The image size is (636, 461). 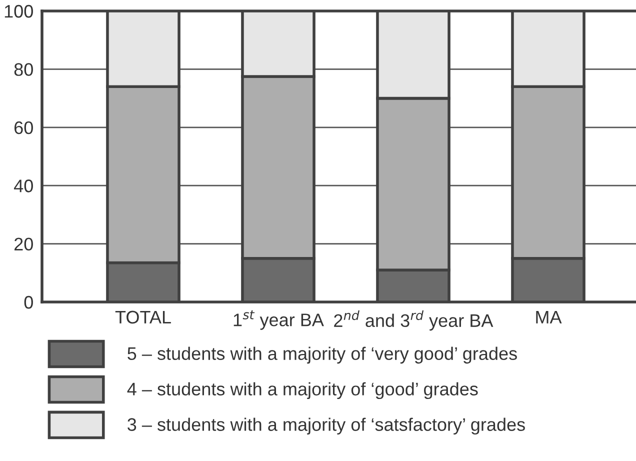 What do you see at coordinates (326, 426) in the screenshot?
I see `legend-label: 3 – students with a majority of ‘satsfactory’ grades` at bounding box center [326, 426].